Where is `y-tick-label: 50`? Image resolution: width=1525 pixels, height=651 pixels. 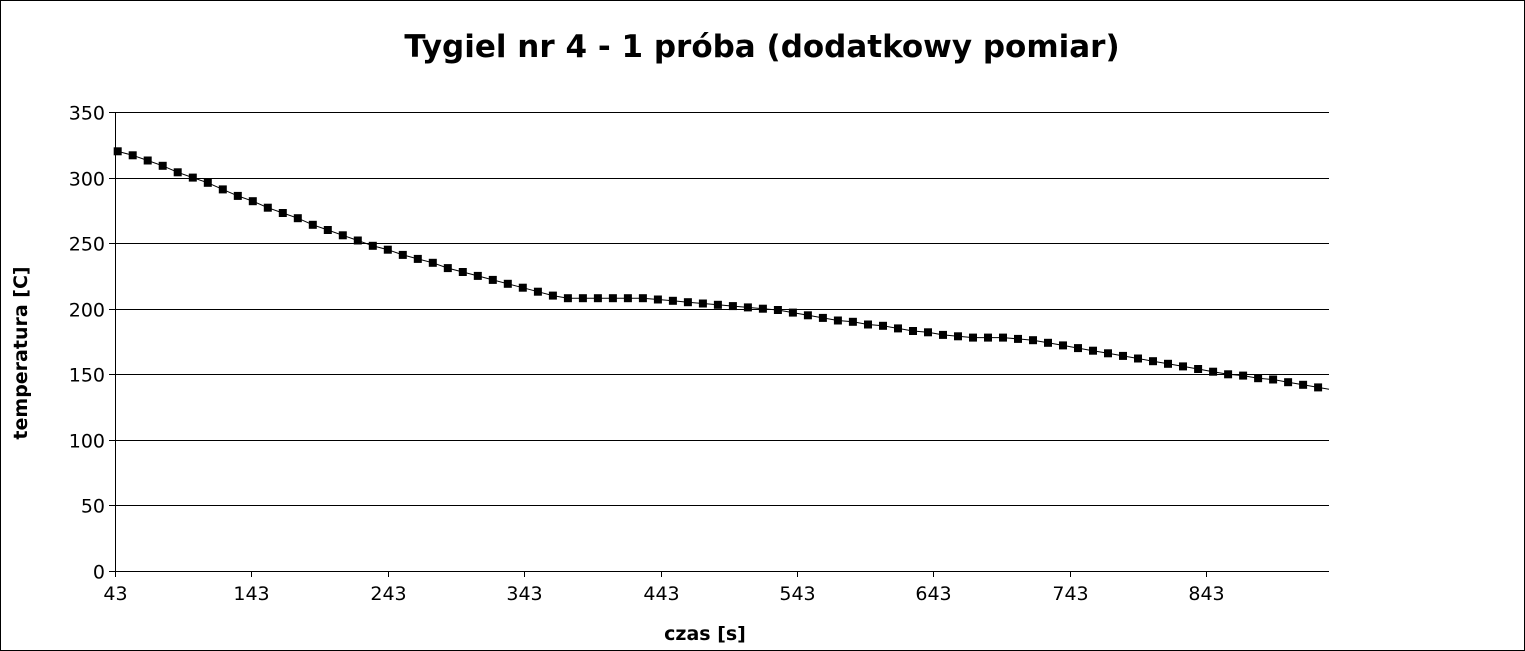 y-tick-label: 50 is located at coordinates (93, 507).